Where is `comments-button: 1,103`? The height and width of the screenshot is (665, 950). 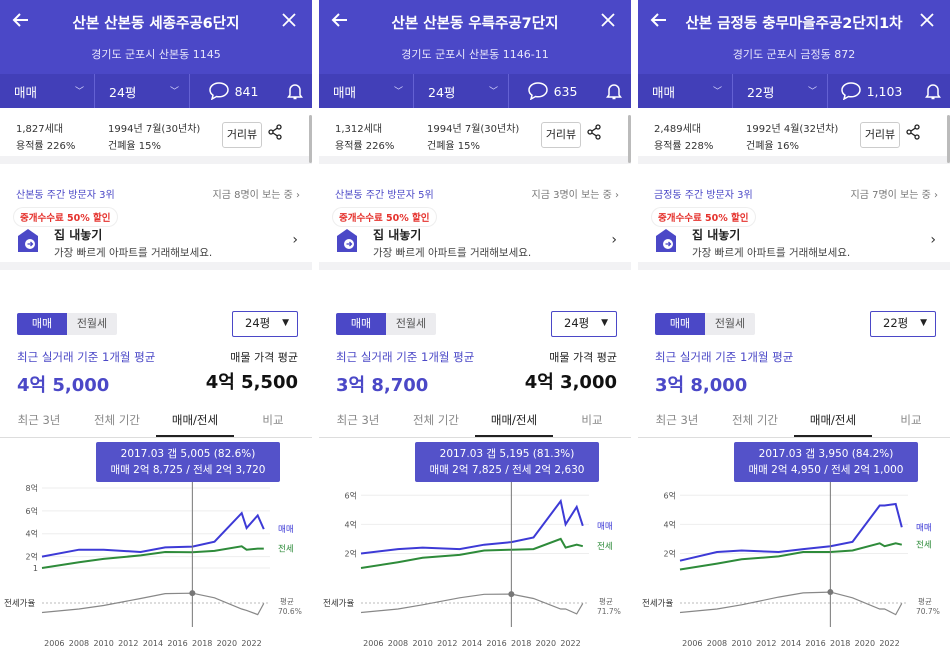 comments-button: 1,103 is located at coordinates (871, 91).